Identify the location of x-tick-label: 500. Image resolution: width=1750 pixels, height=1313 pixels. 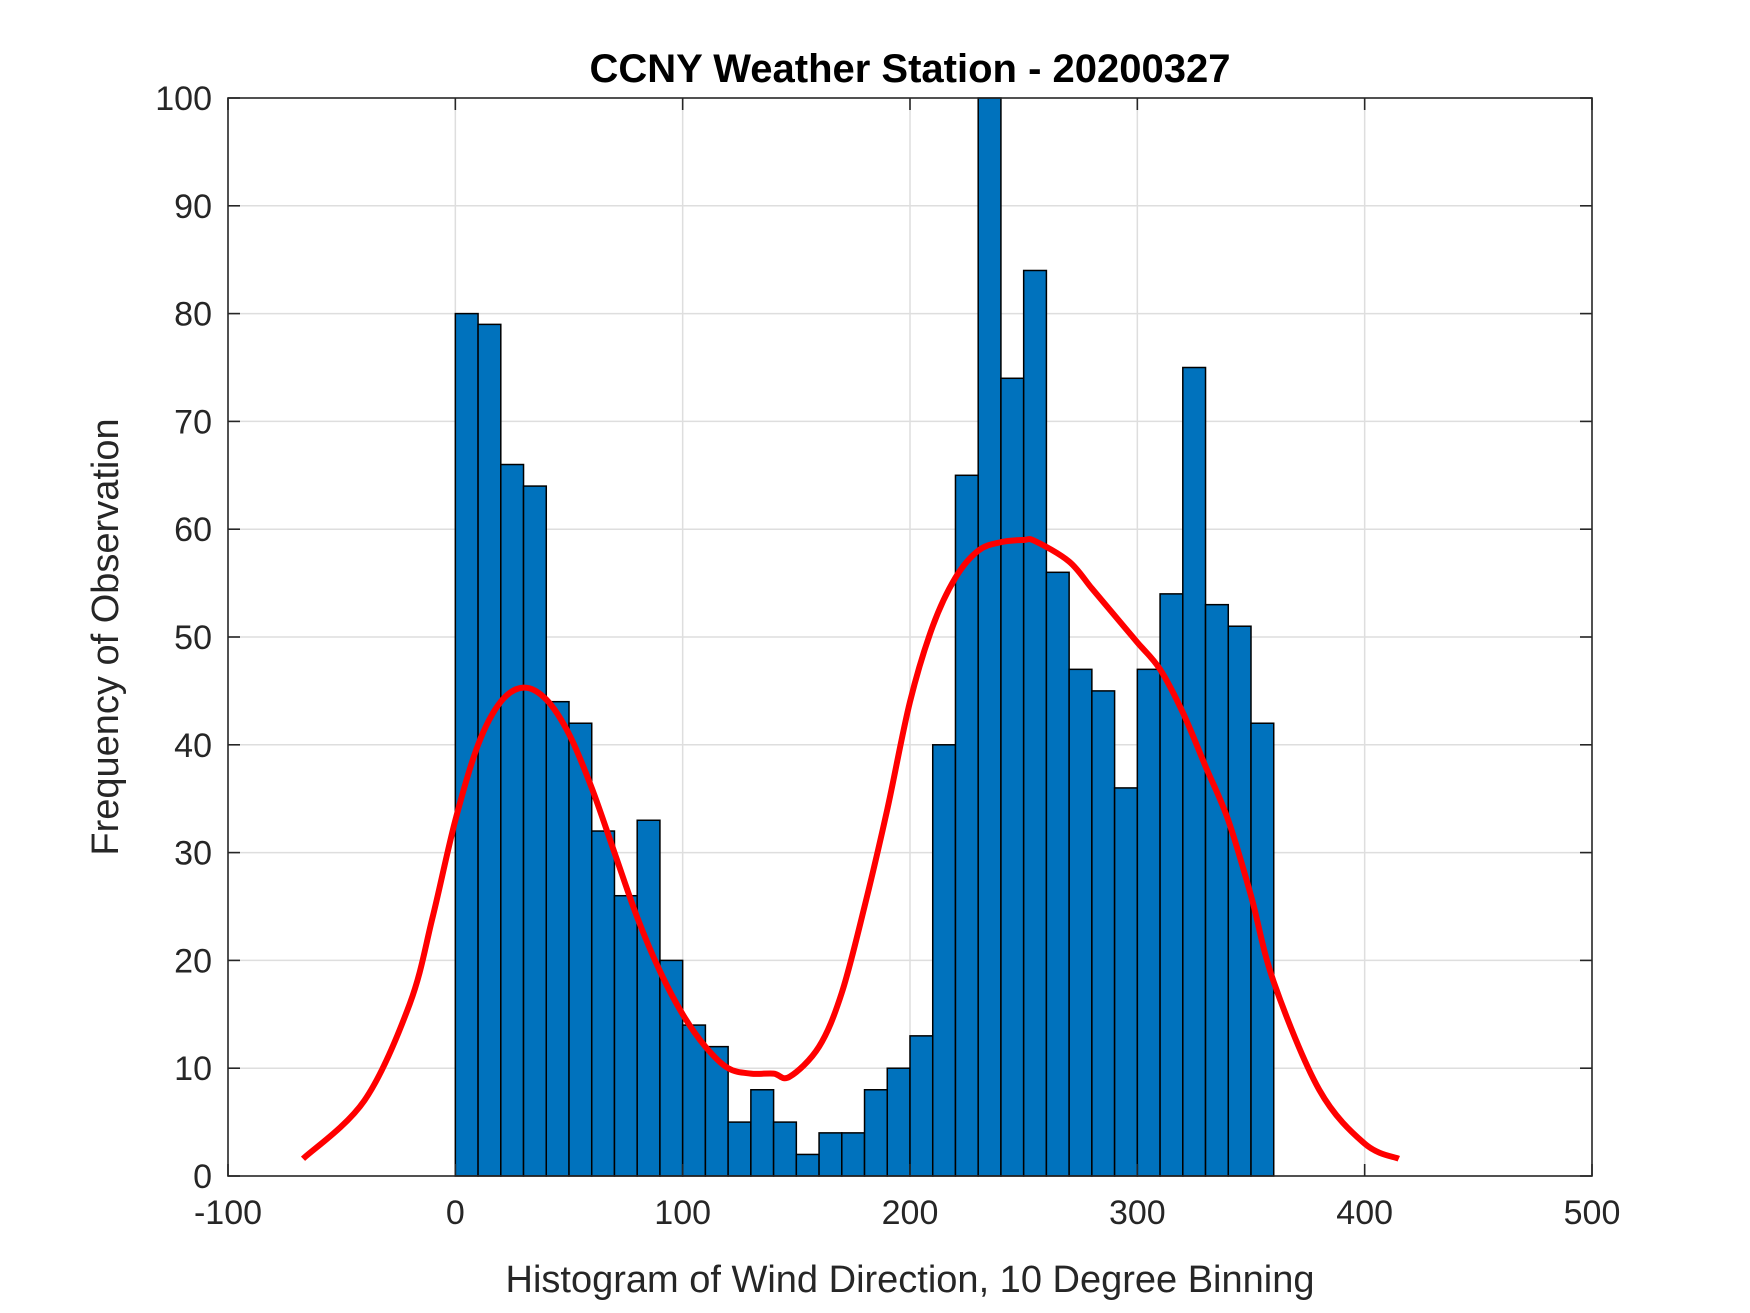
(1592, 1213).